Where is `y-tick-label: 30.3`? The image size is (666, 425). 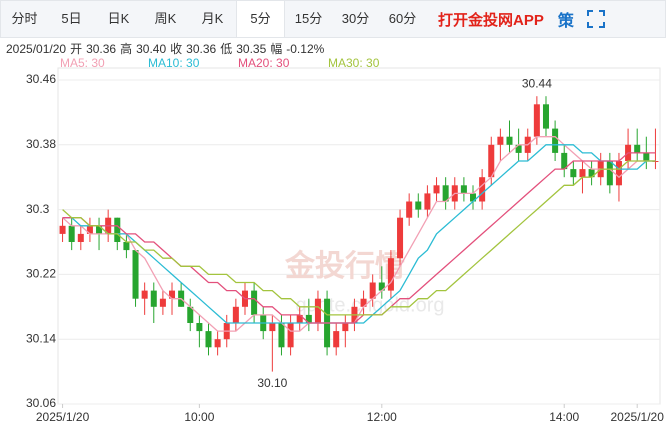 y-tick-label: 30.3 is located at coordinates (38, 209).